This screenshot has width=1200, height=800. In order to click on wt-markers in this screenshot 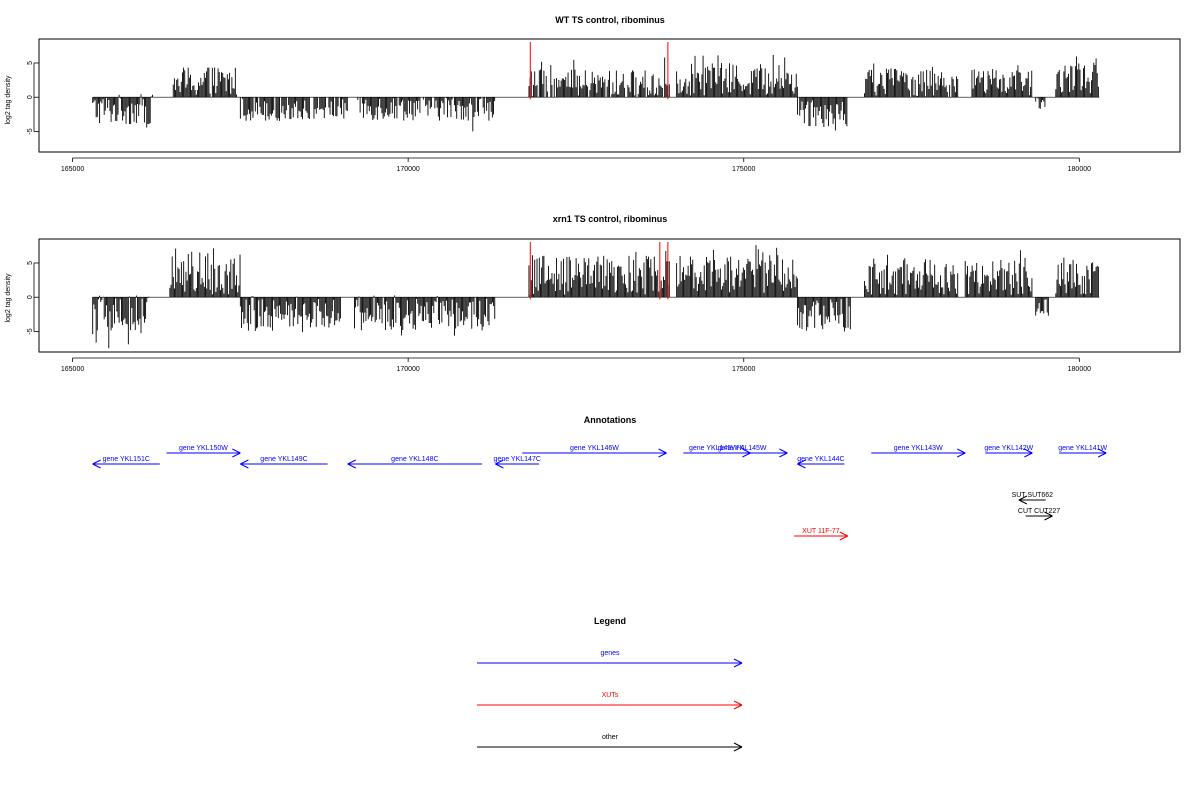, I will do `click(599, 71)`.